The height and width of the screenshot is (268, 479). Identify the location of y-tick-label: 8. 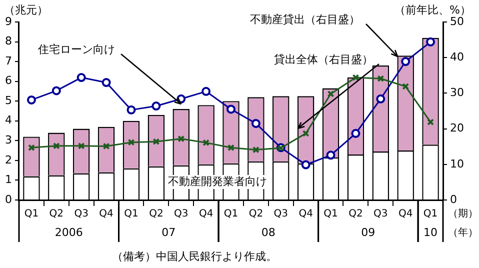
(8, 41).